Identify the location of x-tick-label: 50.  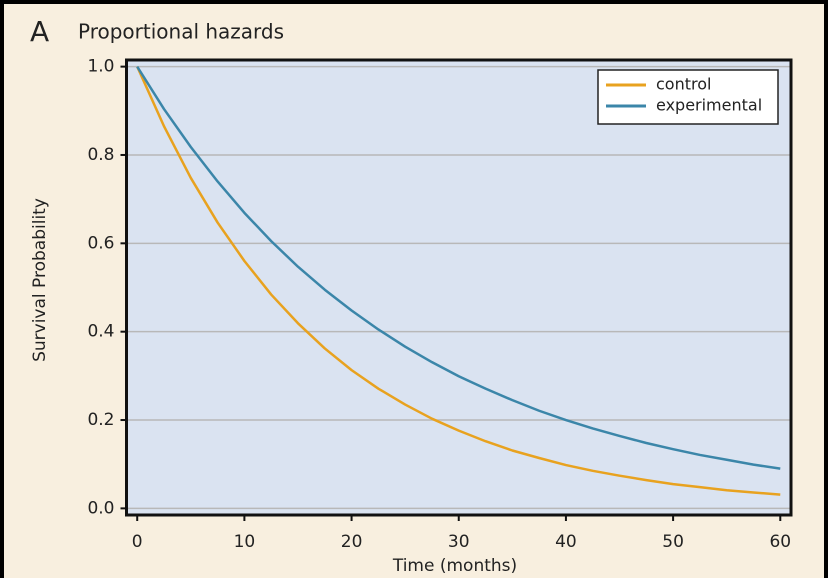
(673, 542).